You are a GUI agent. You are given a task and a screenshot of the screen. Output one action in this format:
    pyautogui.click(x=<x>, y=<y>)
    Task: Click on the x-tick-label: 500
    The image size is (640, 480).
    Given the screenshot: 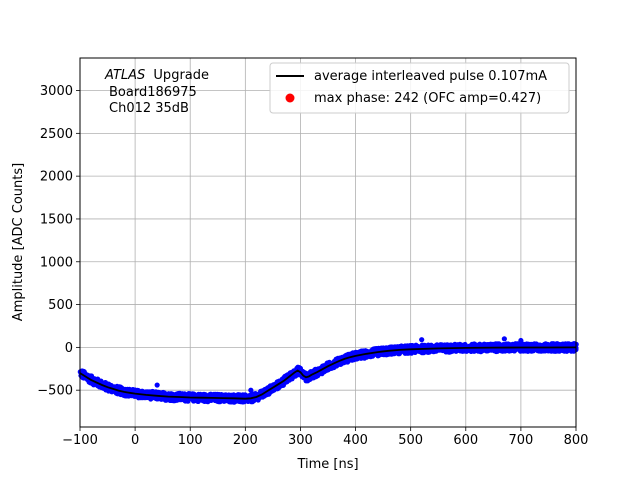 What is the action you would take?
    pyautogui.click(x=410, y=440)
    